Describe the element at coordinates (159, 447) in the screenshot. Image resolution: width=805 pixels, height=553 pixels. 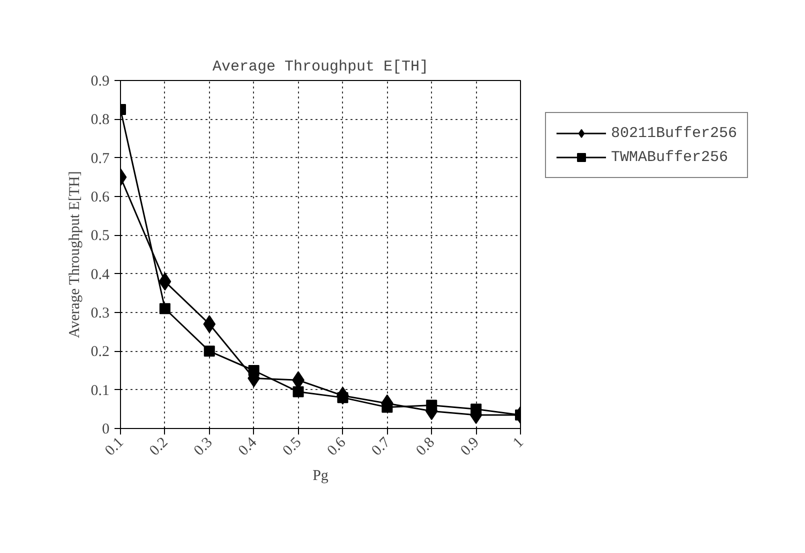
I see `x-tick-label: 0.2` at that location.